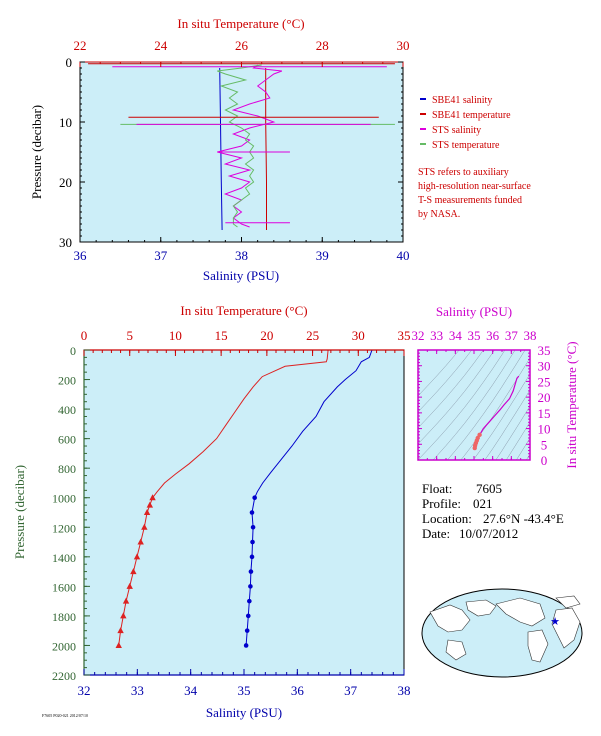 This screenshot has width=601, height=736. What do you see at coordinates (64, 646) in the screenshot?
I see `profile-pressure-tick-label: 2000` at bounding box center [64, 646].